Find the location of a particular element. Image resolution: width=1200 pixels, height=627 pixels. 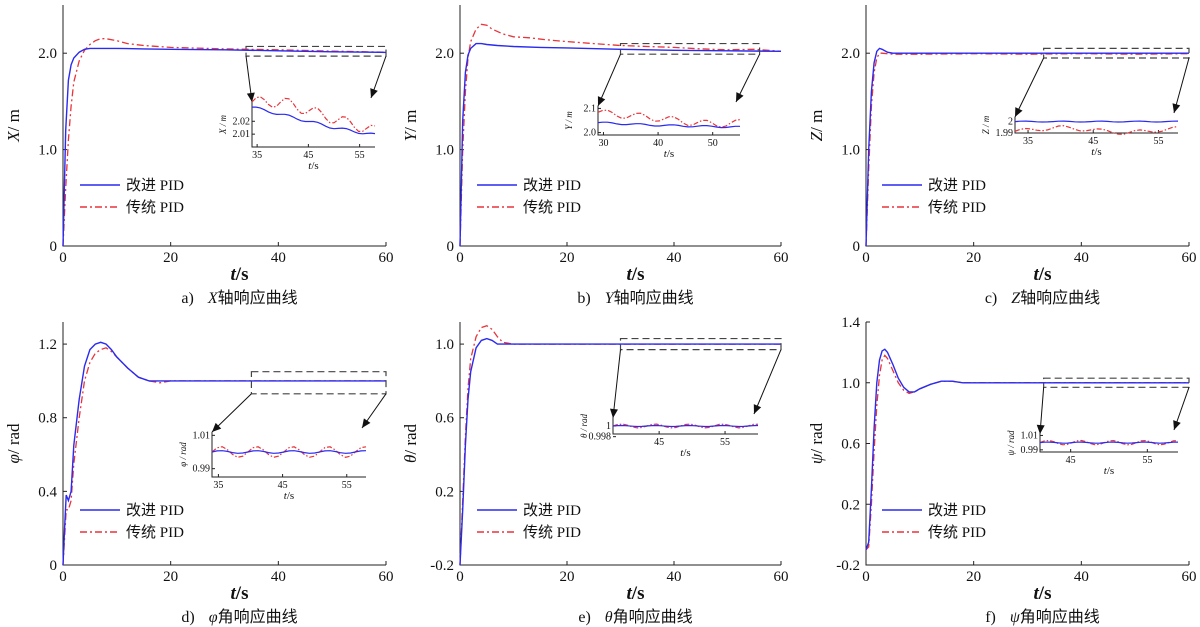

caption-prefix: e) is located at coordinates (584, 617).